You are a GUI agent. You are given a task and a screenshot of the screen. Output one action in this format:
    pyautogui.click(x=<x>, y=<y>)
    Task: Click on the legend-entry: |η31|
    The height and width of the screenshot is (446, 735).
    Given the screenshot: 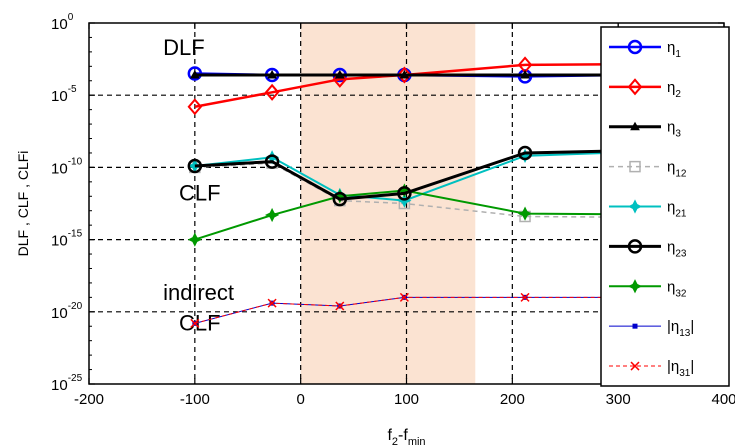 What is the action you would take?
    pyautogui.click(x=651, y=368)
    